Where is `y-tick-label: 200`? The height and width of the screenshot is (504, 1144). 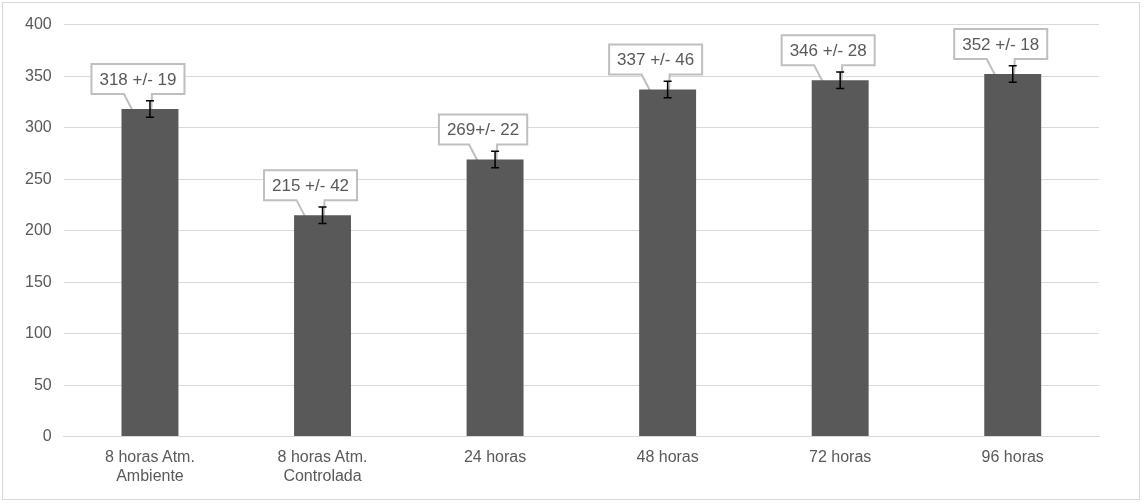 y-tick-label: 200 is located at coordinates (38, 230).